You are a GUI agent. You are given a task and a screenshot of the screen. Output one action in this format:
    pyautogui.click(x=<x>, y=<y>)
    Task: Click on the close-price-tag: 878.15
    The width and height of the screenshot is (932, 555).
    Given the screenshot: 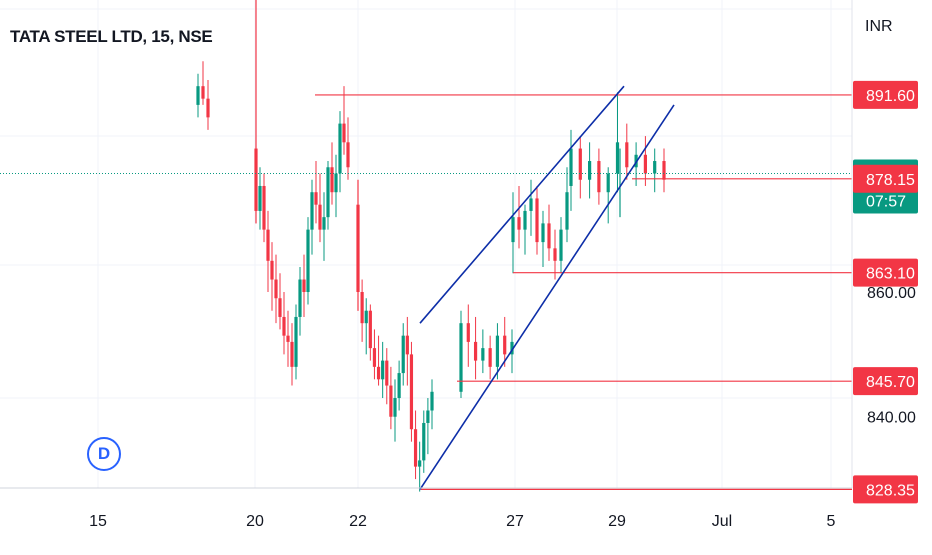 What is the action you would take?
    pyautogui.click(x=890, y=180)
    